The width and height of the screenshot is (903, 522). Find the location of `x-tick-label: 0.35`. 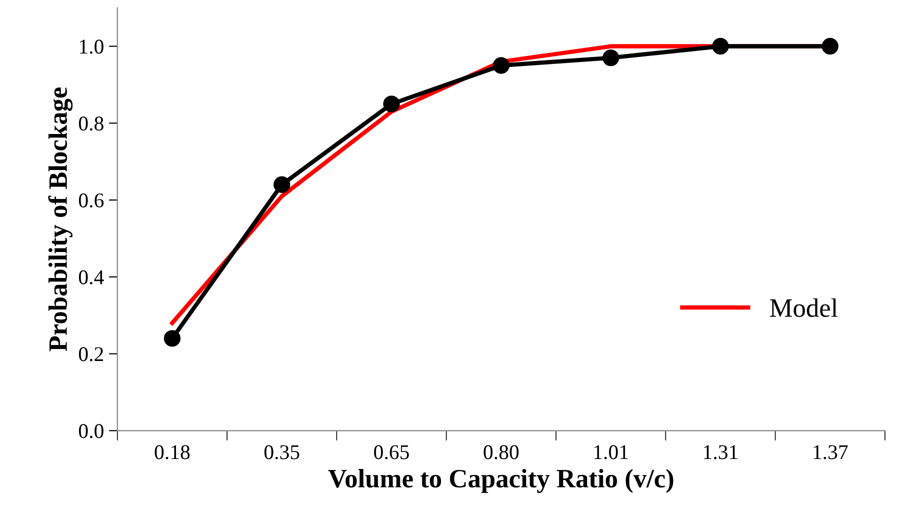

x-tick-label: 0.35 is located at coordinates (282, 452).